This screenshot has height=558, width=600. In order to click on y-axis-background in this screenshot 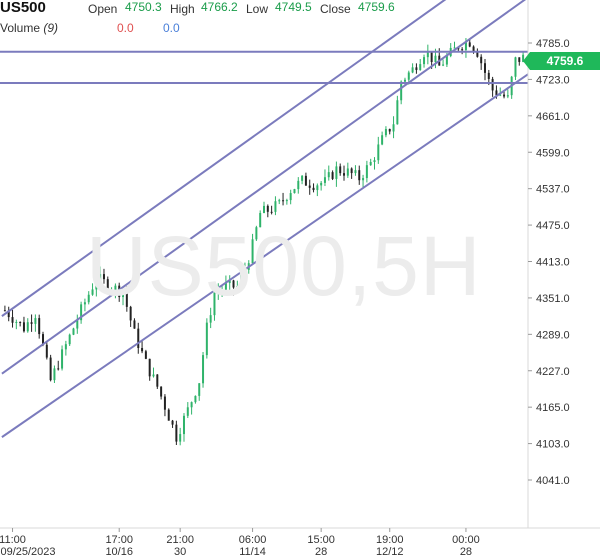, I will do `click(564, 279)`.